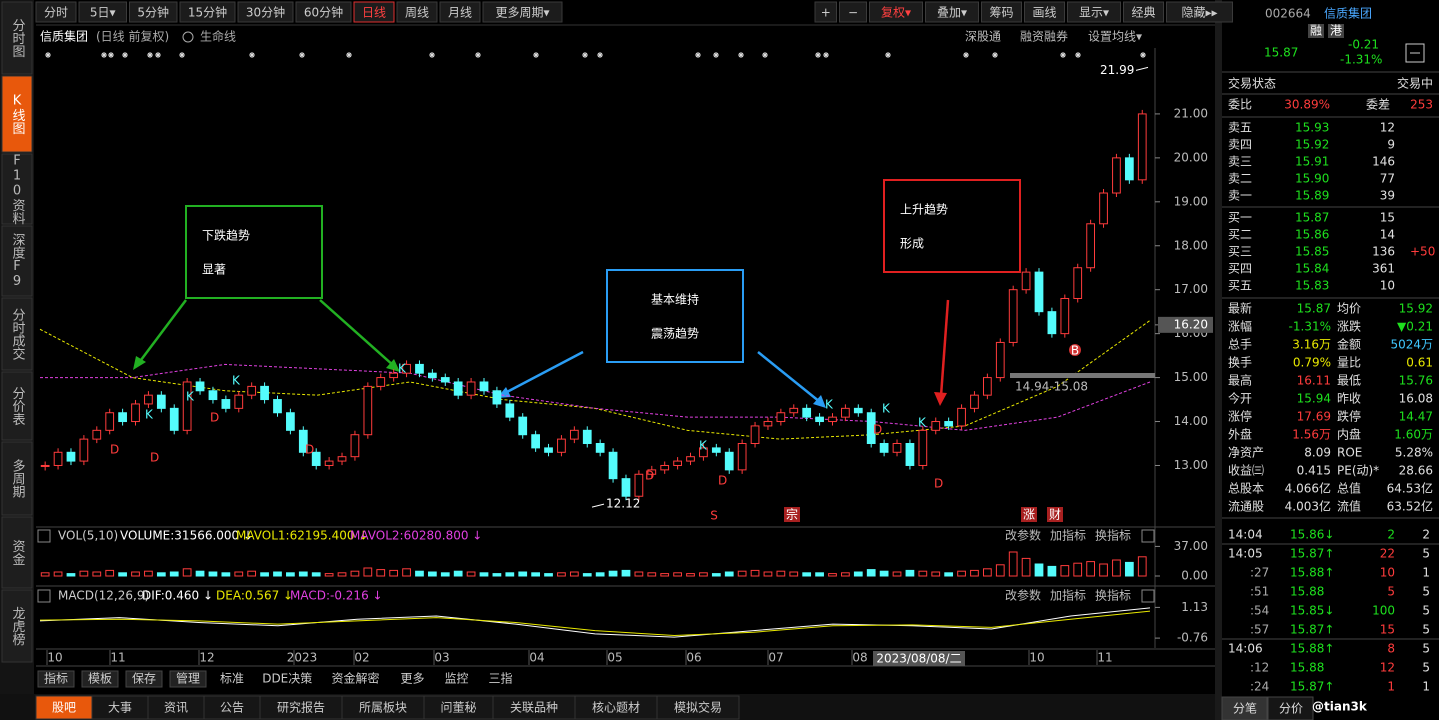 The image size is (1439, 720). What do you see at coordinates (1078, 283) in the screenshot?
I see `candle` at bounding box center [1078, 283].